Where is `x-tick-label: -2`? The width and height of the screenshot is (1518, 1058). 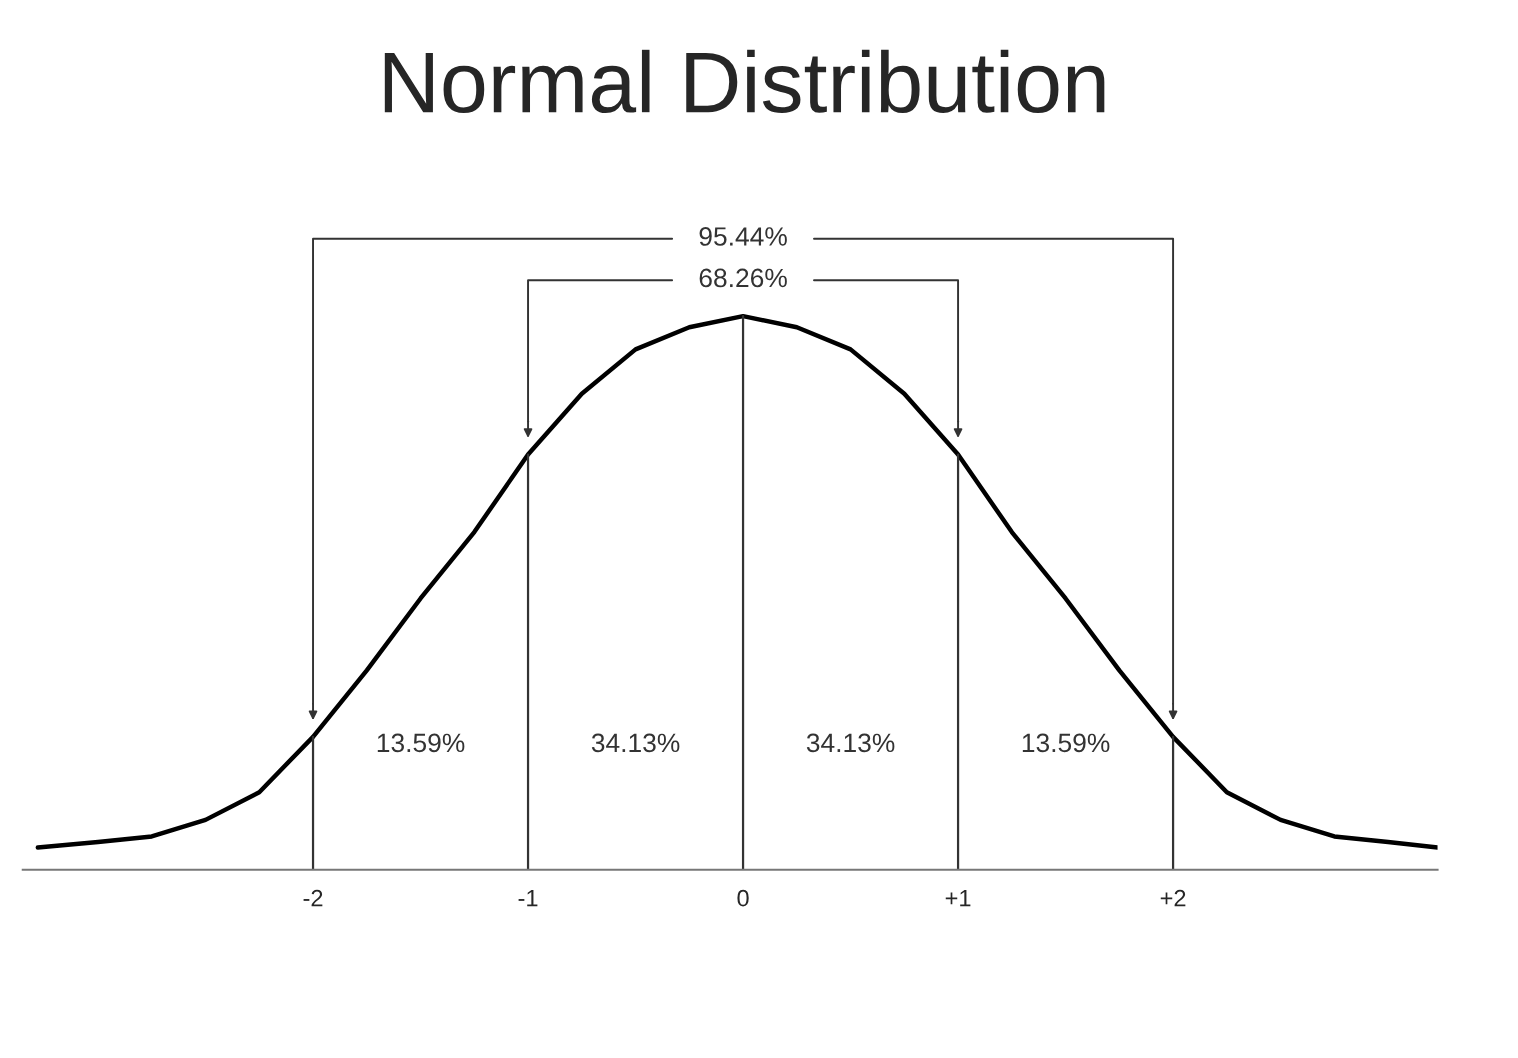 x-tick-label: -2 is located at coordinates (313, 898).